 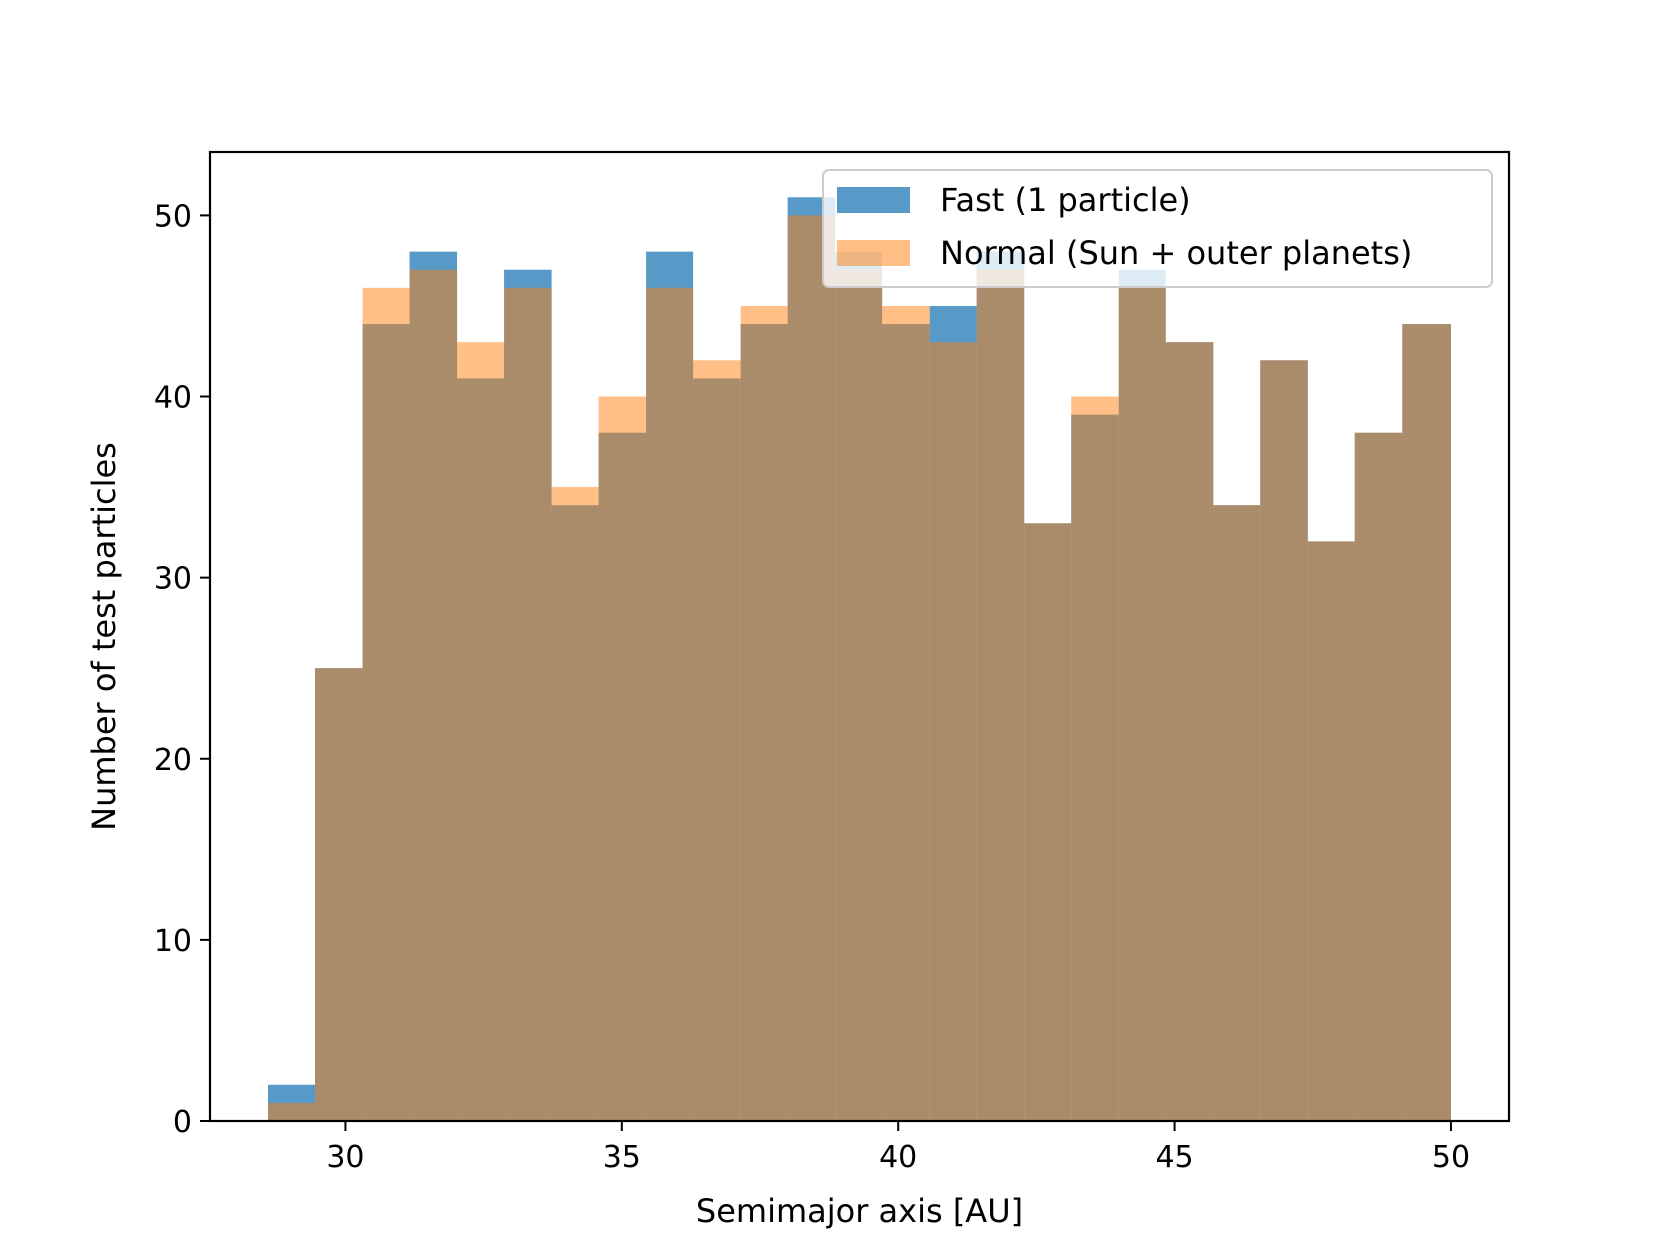 What do you see at coordinates (1176, 253) in the screenshot?
I see `legend-label: Normal (Sun + outer planets)` at bounding box center [1176, 253].